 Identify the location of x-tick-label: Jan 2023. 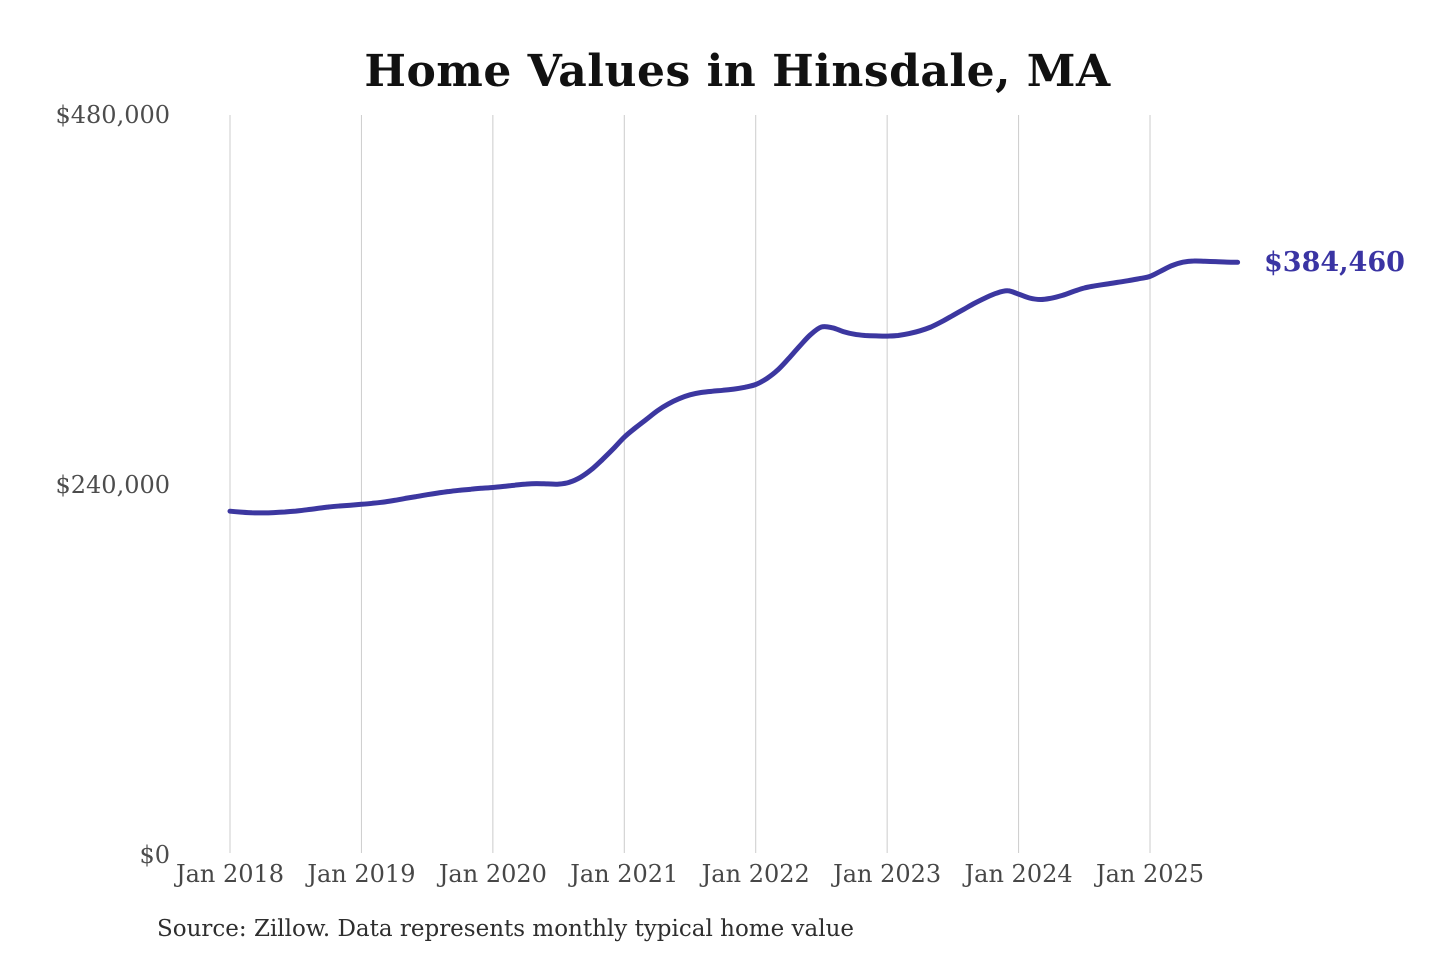
(887, 874).